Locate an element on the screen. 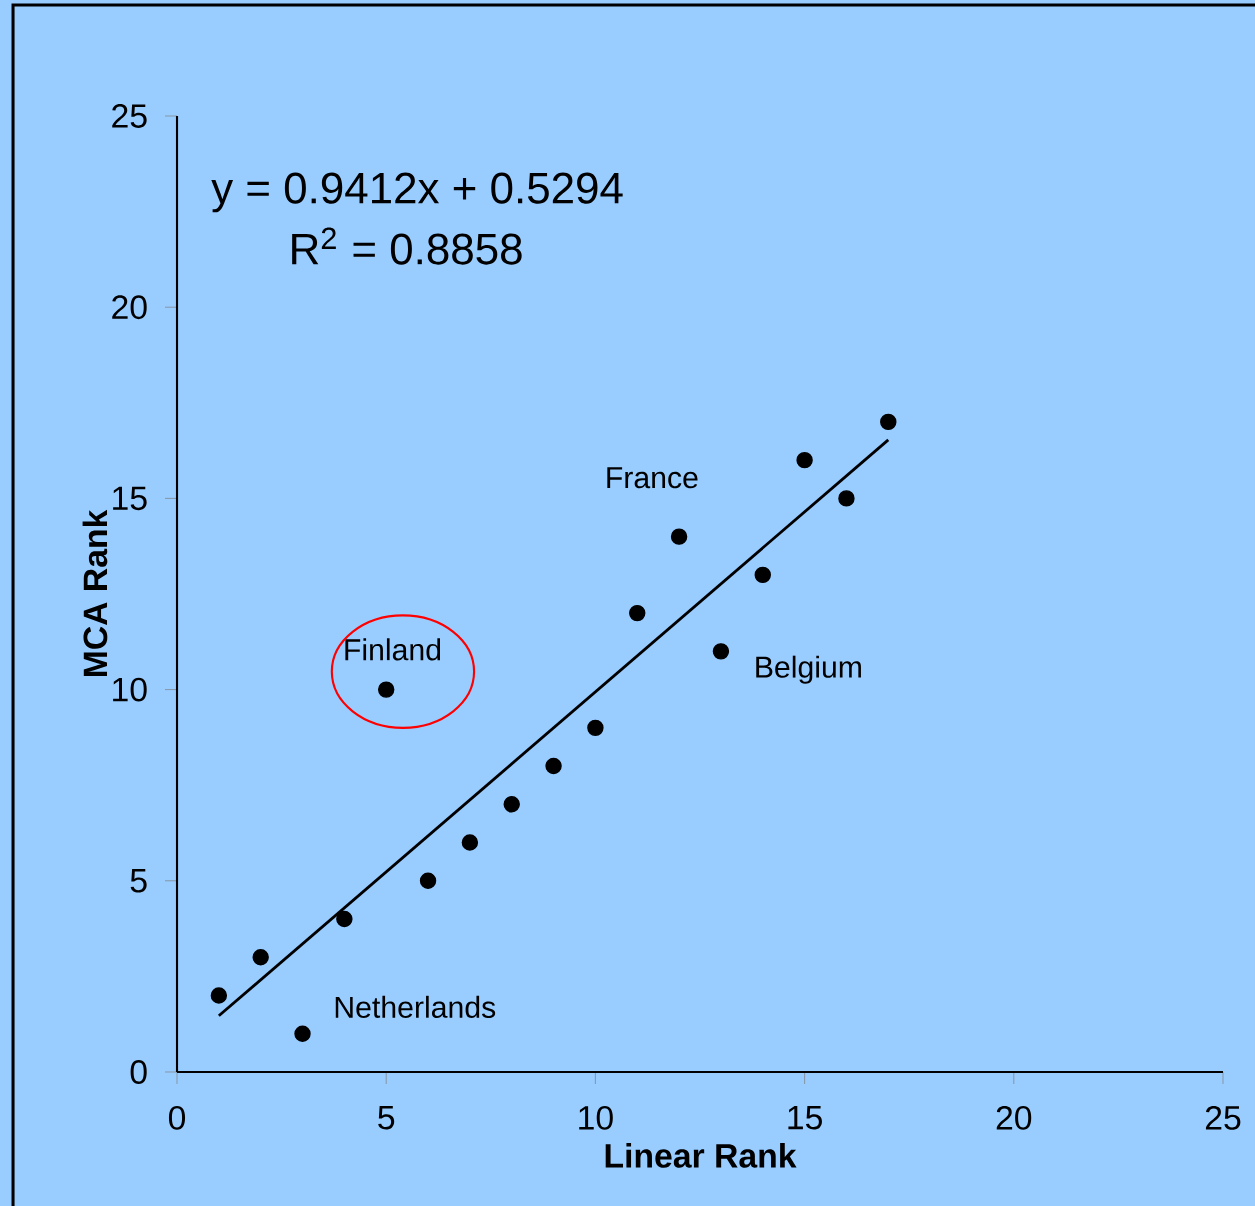 This screenshot has height=1206, width=1255. y-tick-label: 10 is located at coordinates (130, 689).